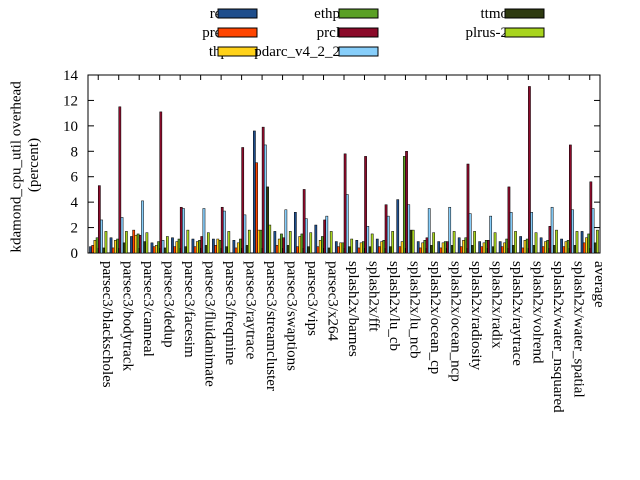  Describe the element at coordinates (379, 250) in the screenshot. I see `bar-prec-splash2x-lu-cb` at that location.